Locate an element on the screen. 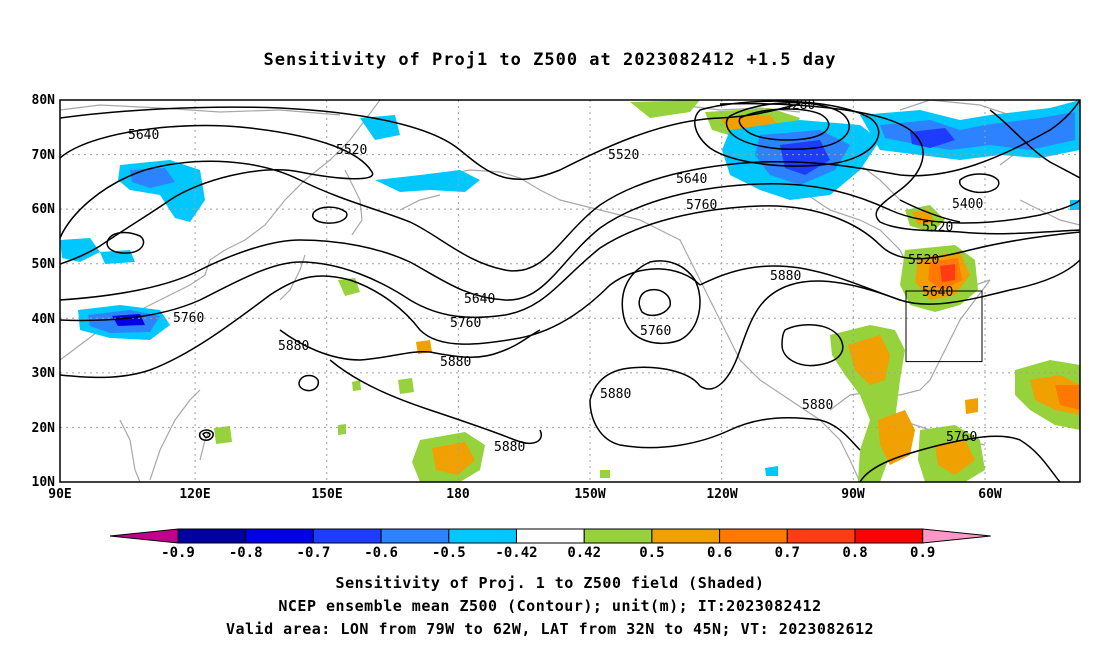 The image size is (1100, 650). colorbar-tick-label: -0.7 is located at coordinates (314, 553).